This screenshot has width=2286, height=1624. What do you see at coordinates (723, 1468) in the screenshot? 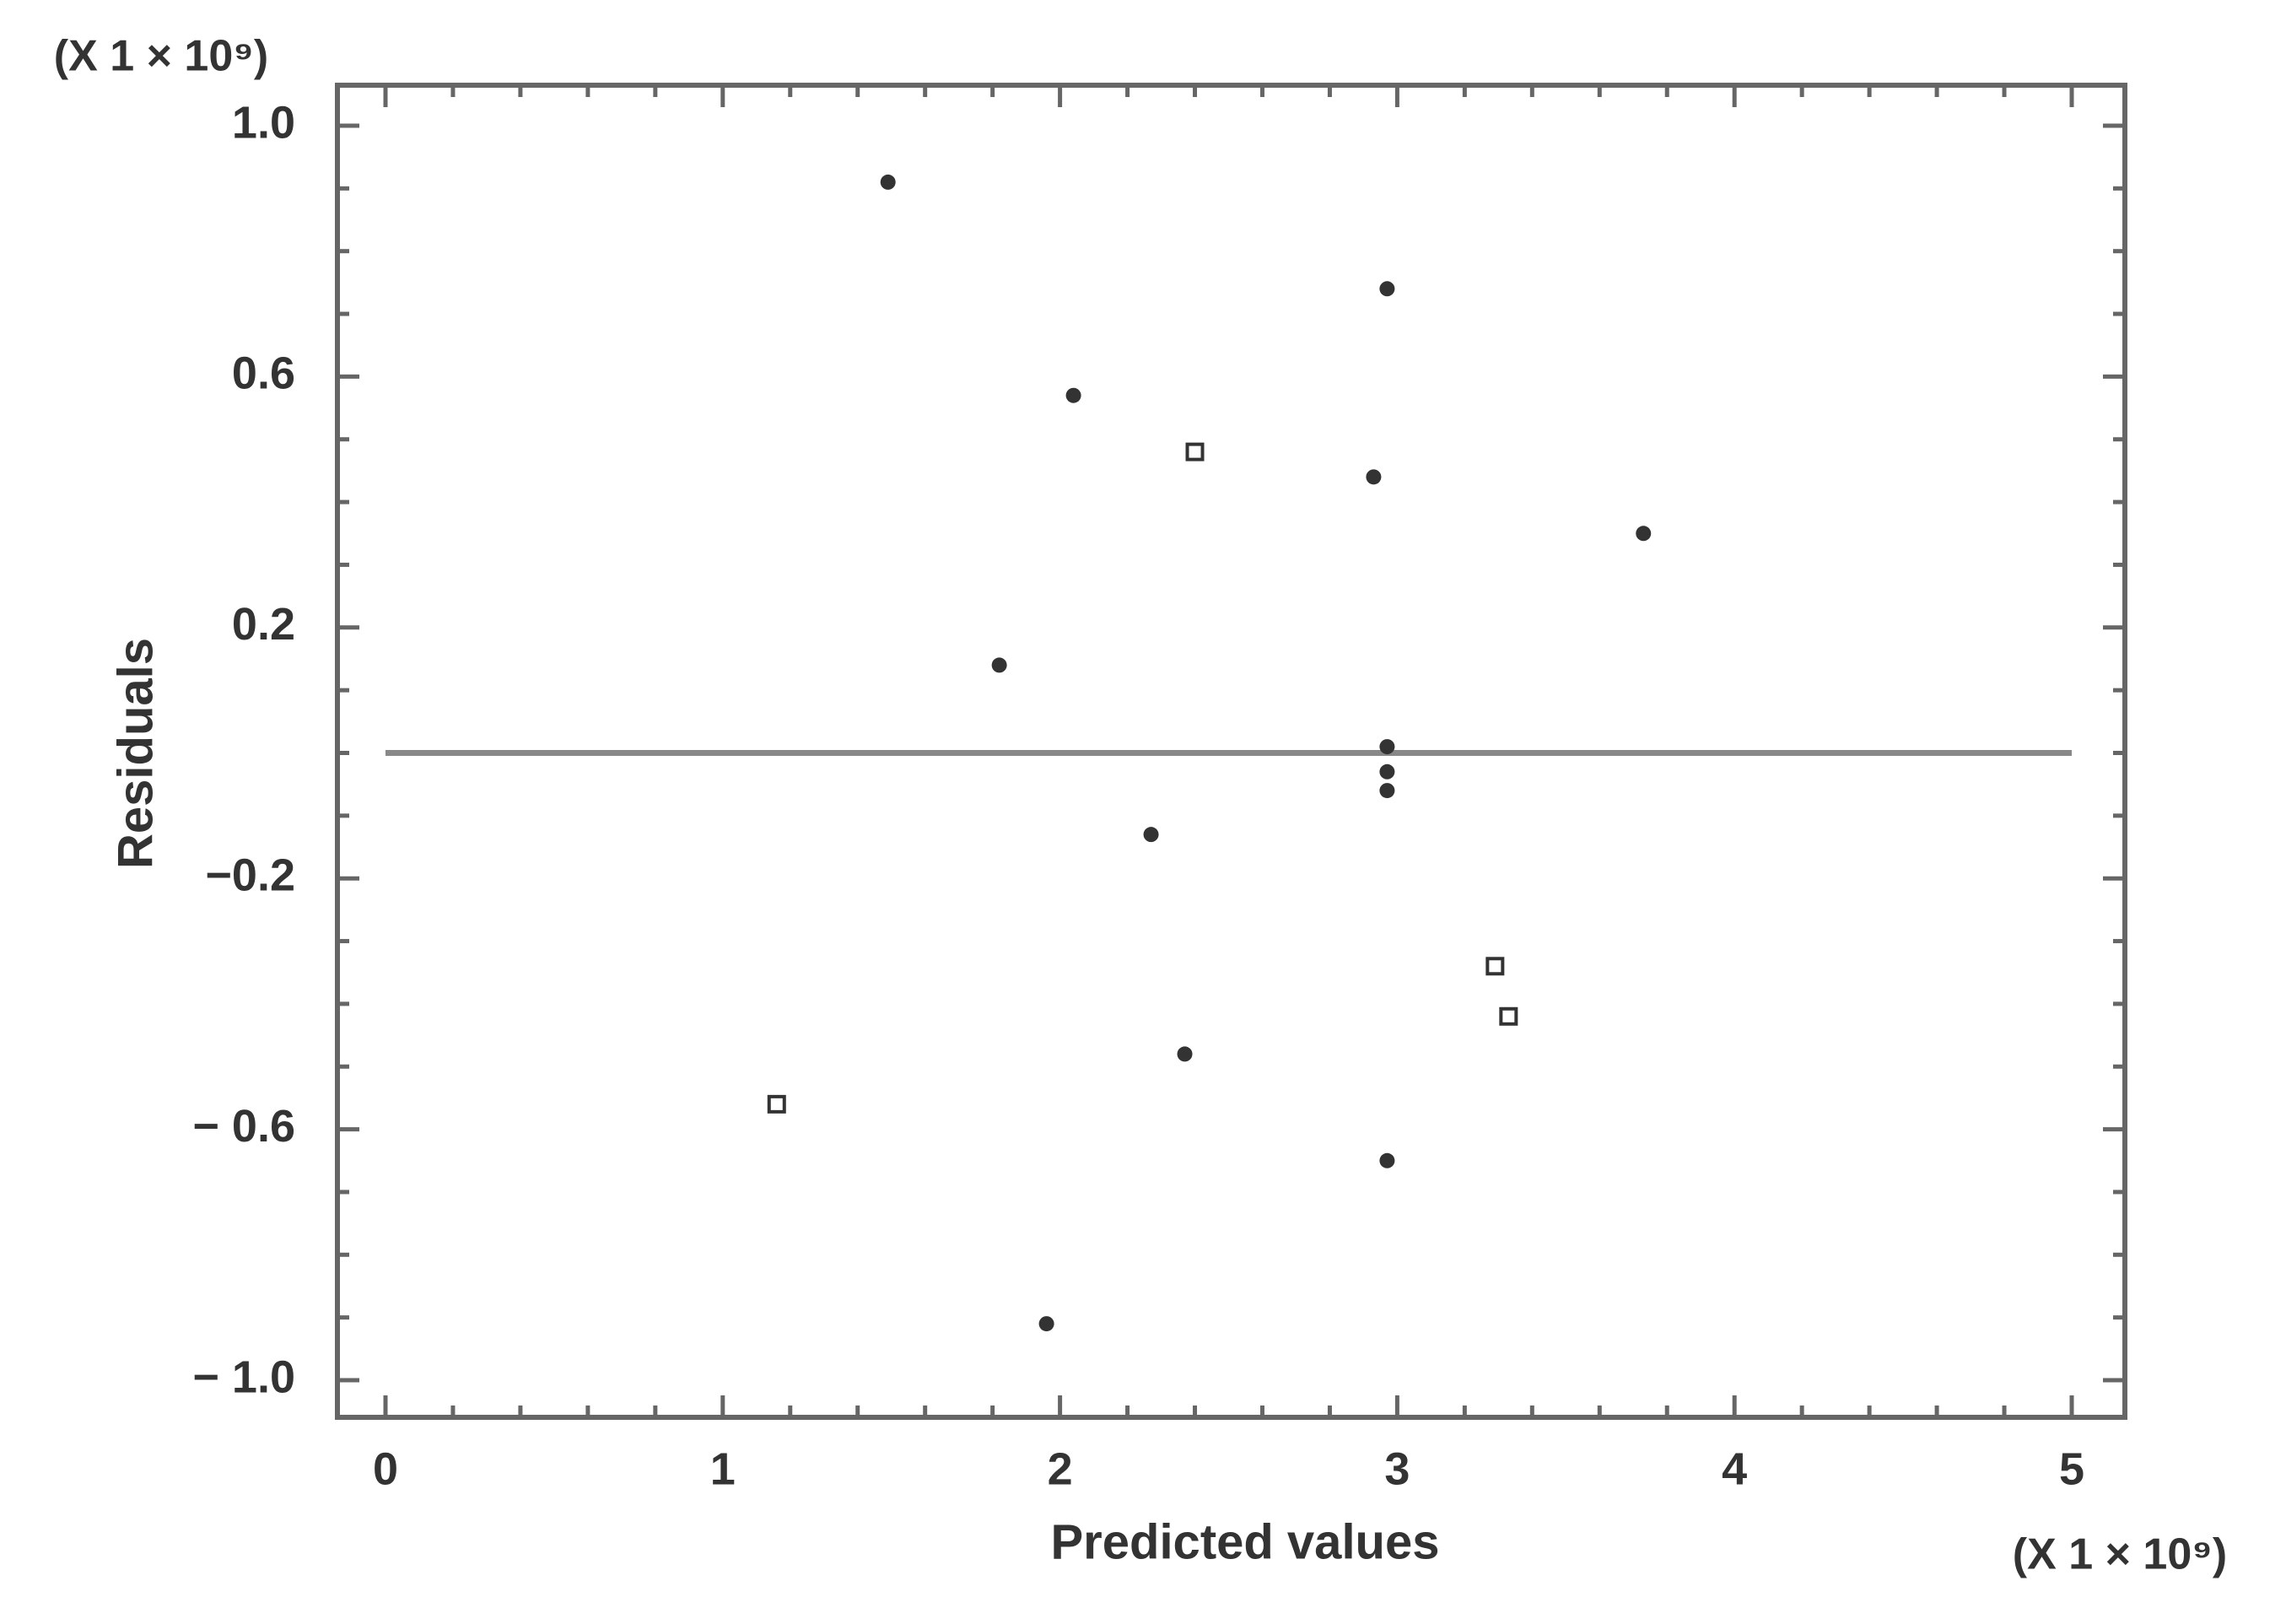
I see `x-tick-label: 1` at bounding box center [723, 1468].